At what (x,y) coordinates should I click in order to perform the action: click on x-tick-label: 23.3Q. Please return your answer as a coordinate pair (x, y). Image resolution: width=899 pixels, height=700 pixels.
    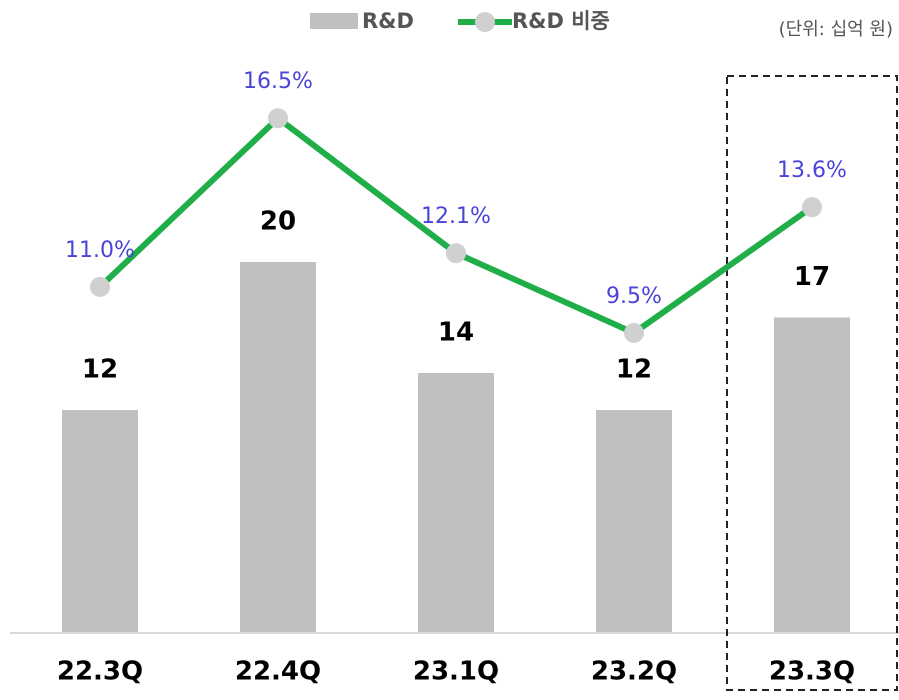
    Looking at the image, I should click on (812, 672).